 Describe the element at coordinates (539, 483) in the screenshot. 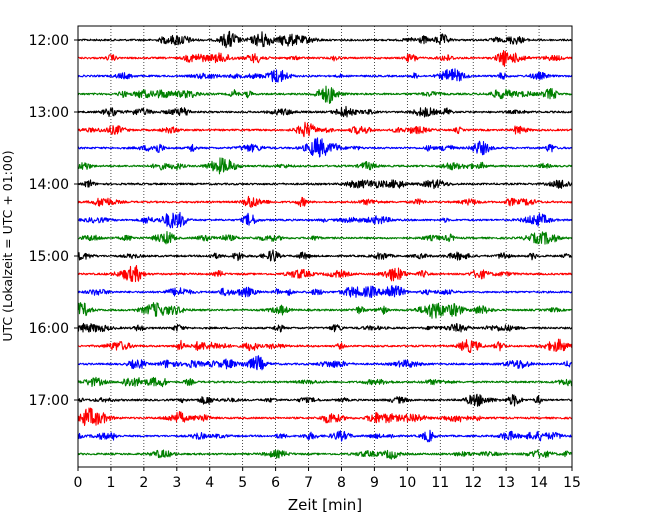

I see `x-tick-label: 14` at that location.